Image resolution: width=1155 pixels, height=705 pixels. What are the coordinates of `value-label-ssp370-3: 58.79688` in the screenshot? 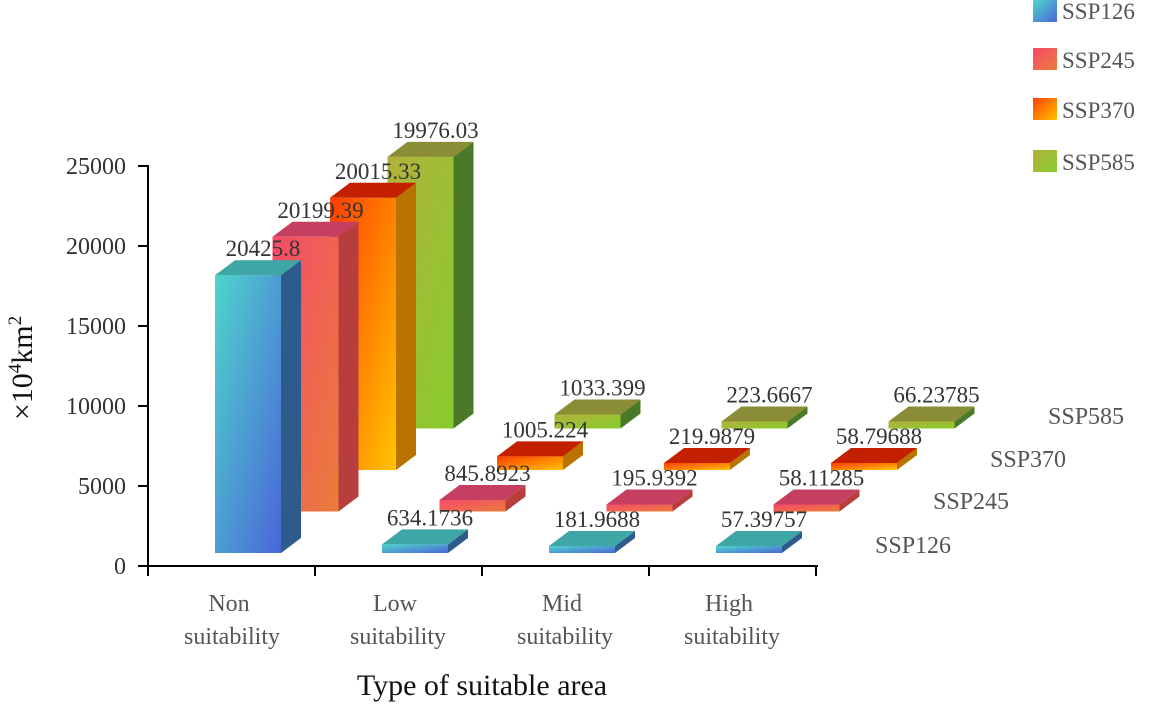 It's located at (879, 436).